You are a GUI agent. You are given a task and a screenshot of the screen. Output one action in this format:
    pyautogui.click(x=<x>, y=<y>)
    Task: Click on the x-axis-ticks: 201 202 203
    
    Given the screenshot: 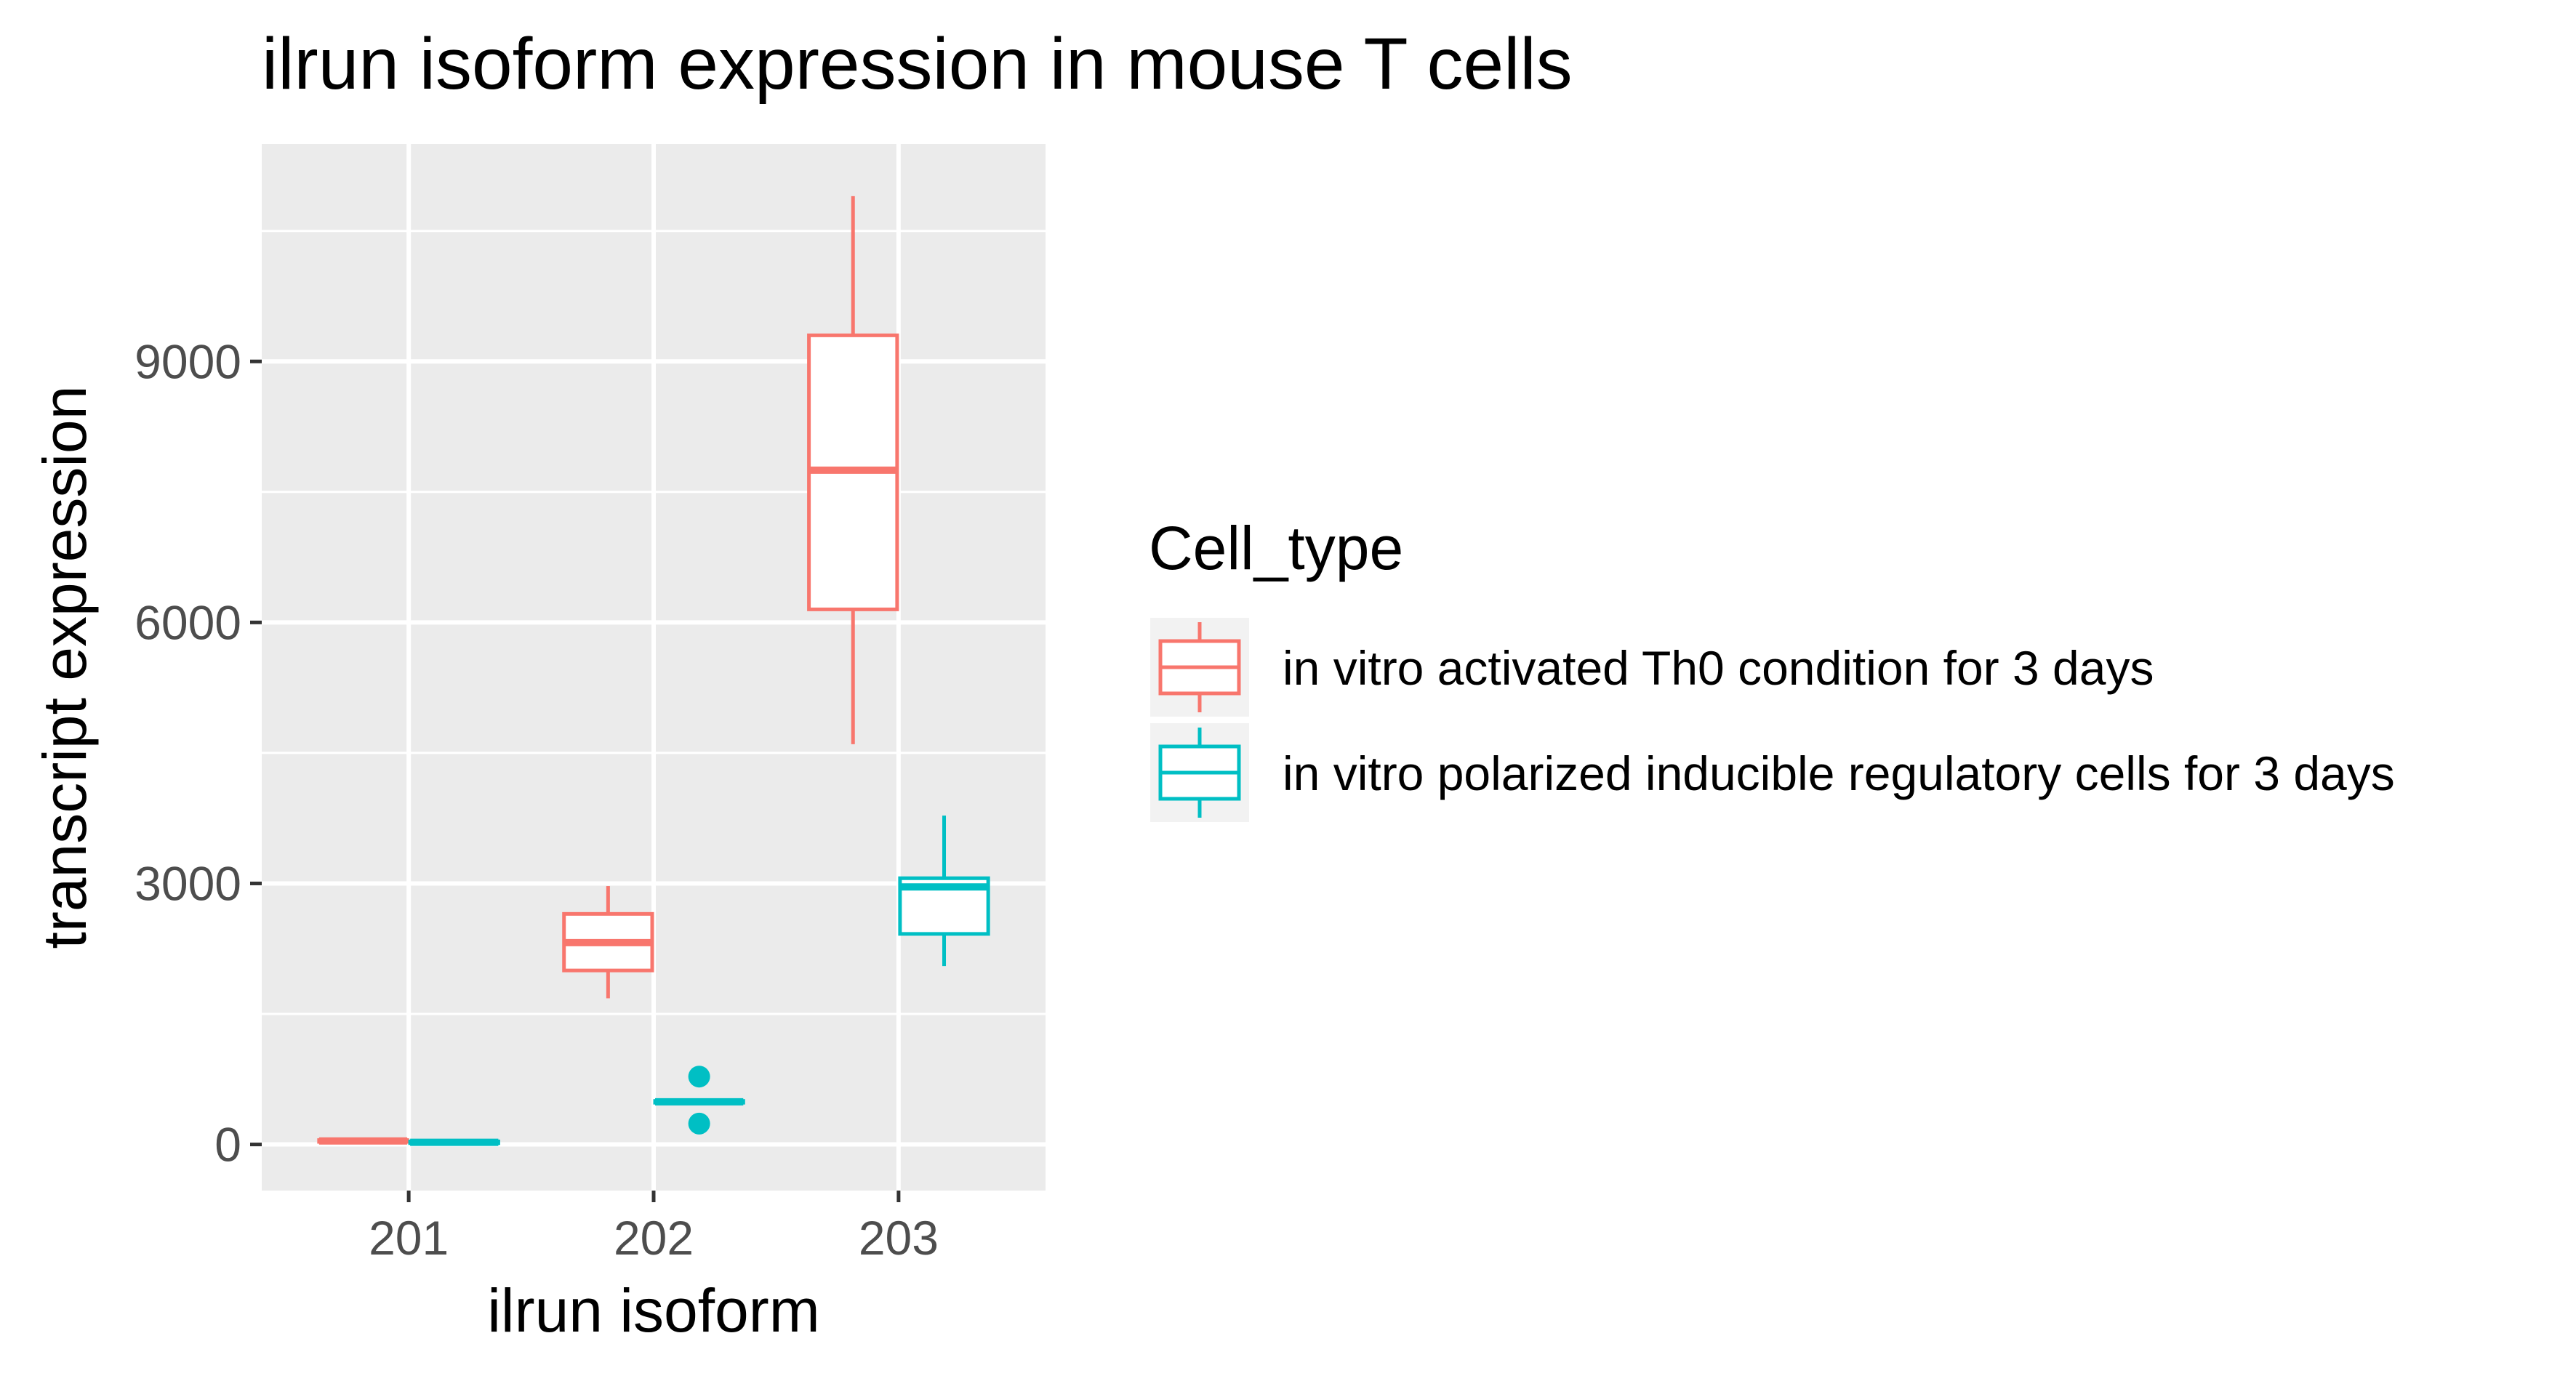 What is the action you would take?
    pyautogui.click(x=654, y=1228)
    